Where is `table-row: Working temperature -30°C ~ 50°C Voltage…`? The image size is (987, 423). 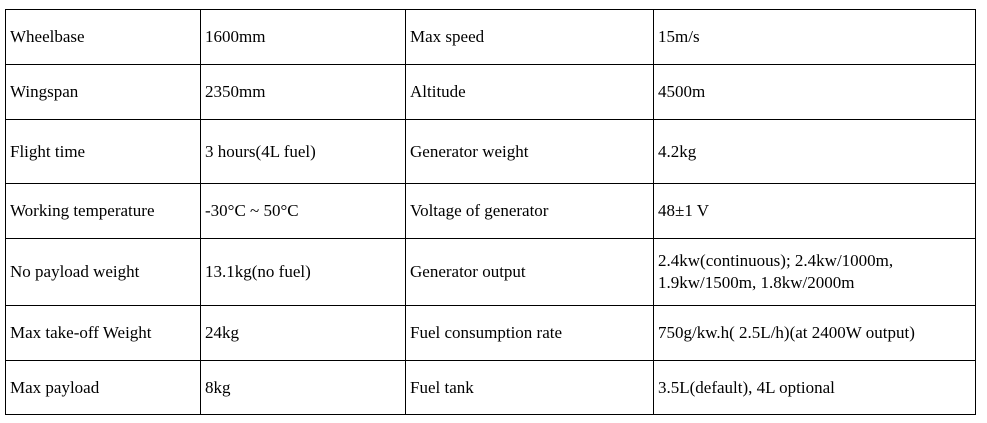 table-row: Working temperature -30°C ~ 50°C Voltage… is located at coordinates (490, 211).